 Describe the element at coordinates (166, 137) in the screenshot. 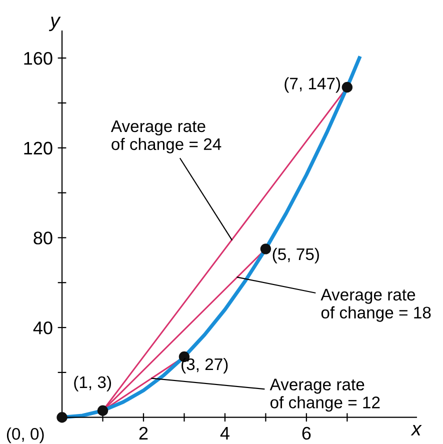

I see `annotation: Average rate of change = 24` at that location.